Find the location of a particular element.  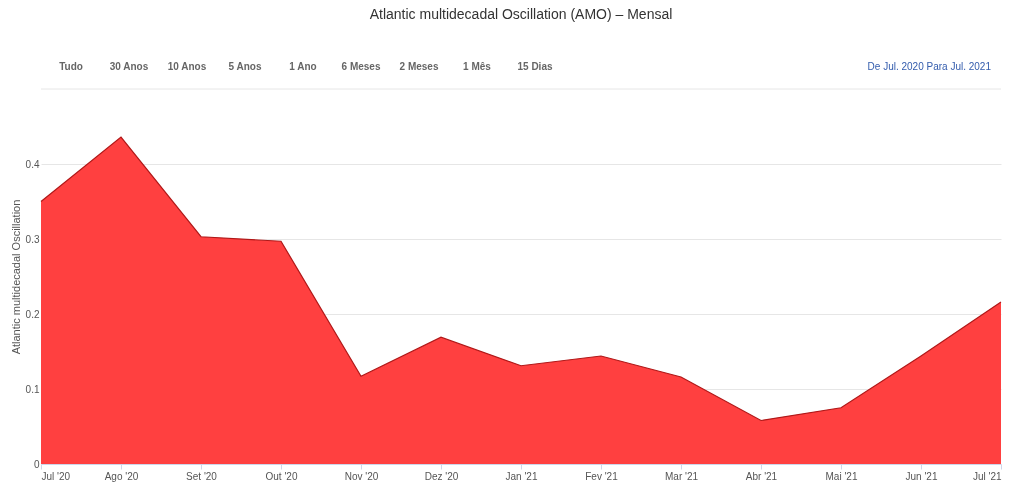

y-tick-label: 0.3 is located at coordinates (32, 239).